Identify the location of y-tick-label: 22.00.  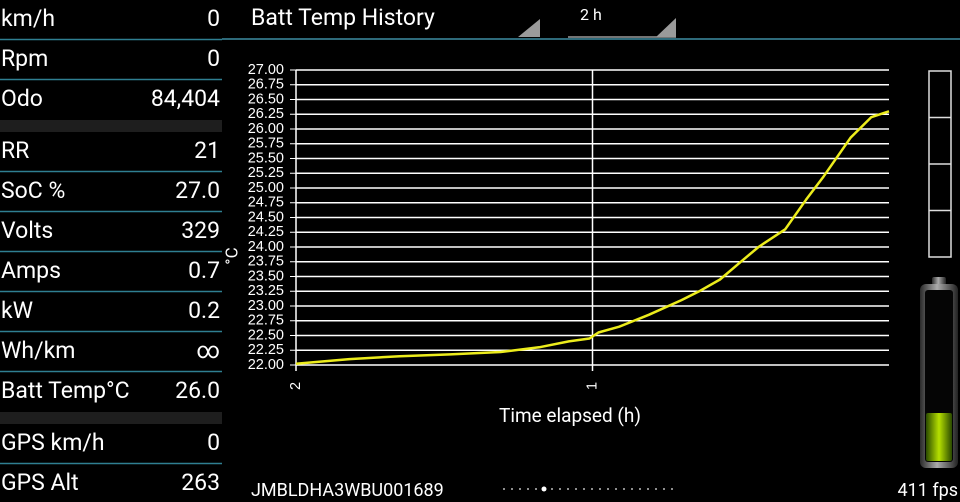
(266, 365).